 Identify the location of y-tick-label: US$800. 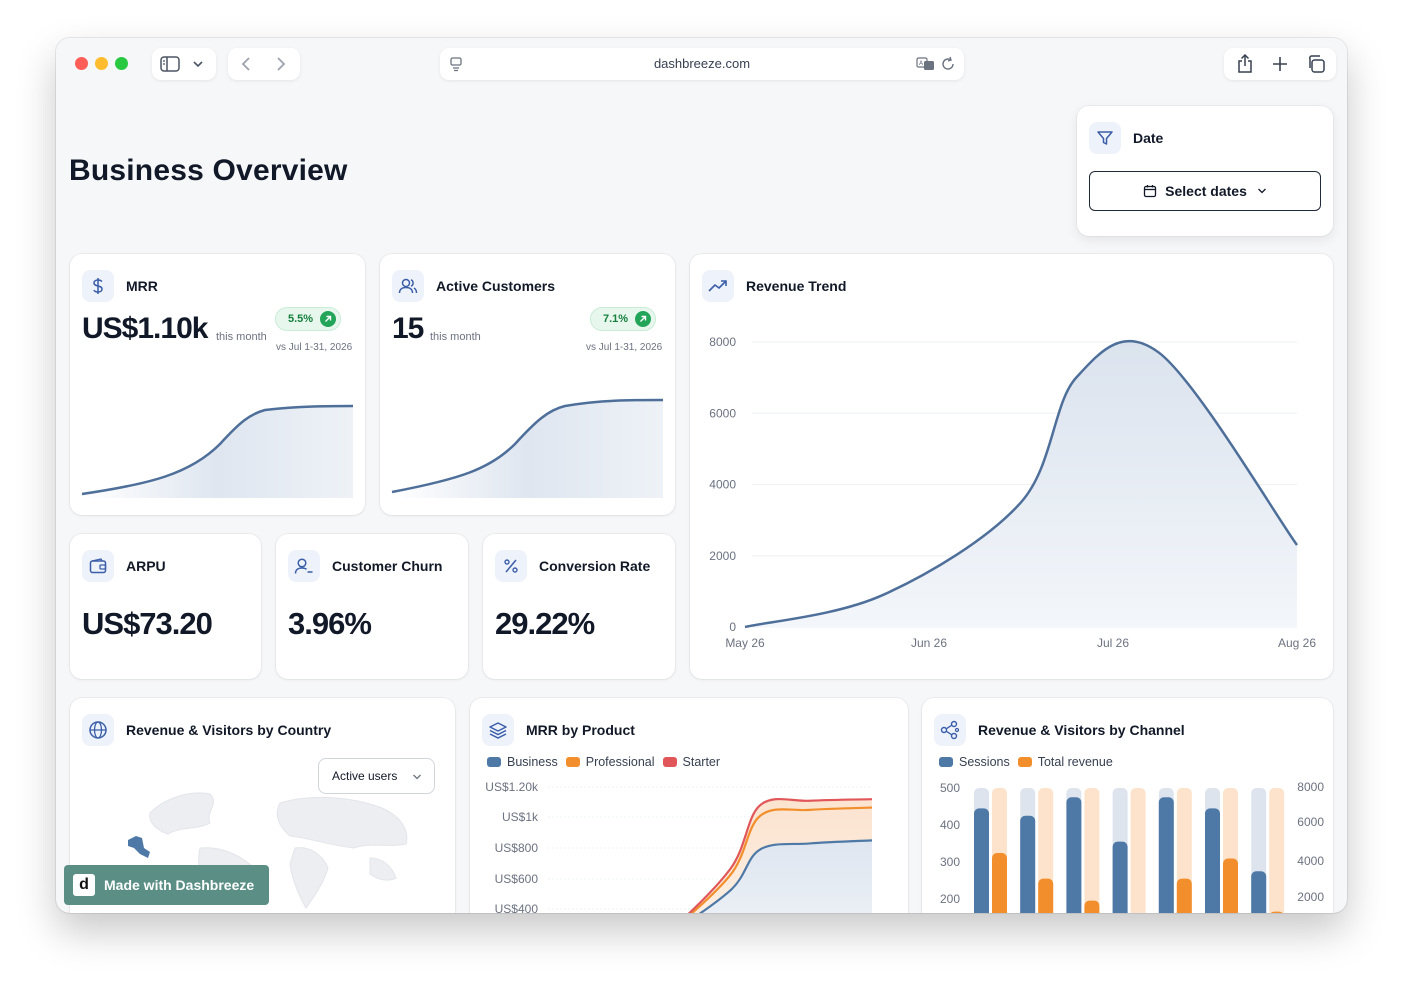
(517, 848).